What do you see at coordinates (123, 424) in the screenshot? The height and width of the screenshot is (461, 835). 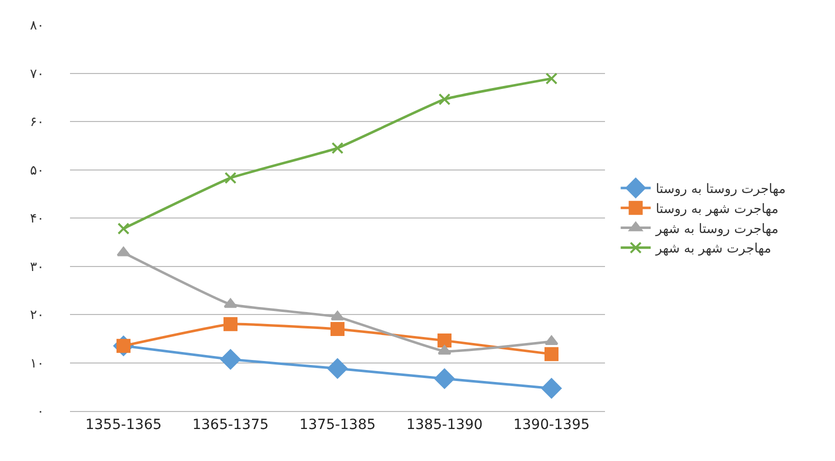 I see `x-tick-label: 1355-1365` at bounding box center [123, 424].